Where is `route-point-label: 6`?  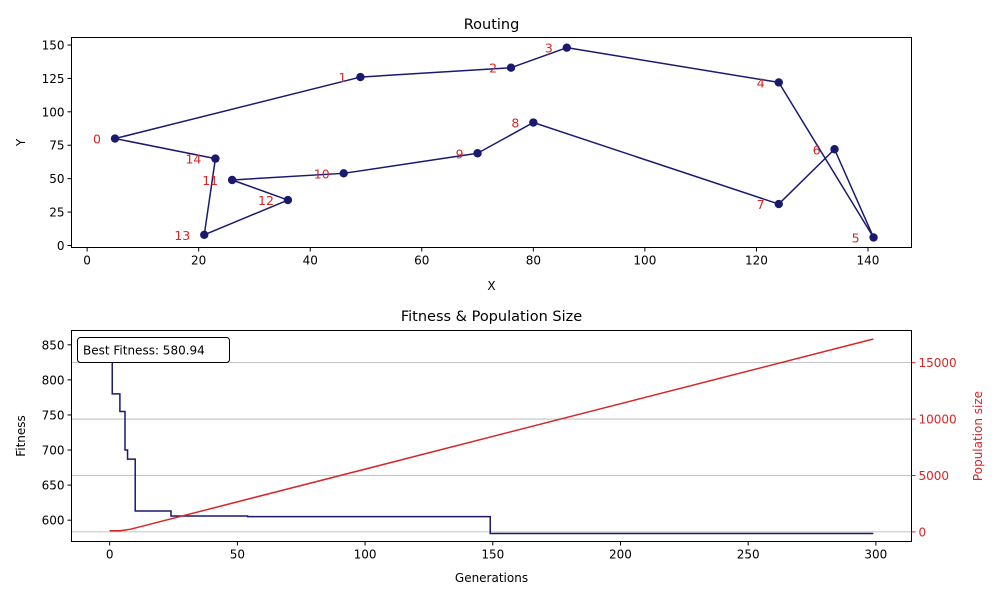 route-point-label: 6 is located at coordinates (817, 149).